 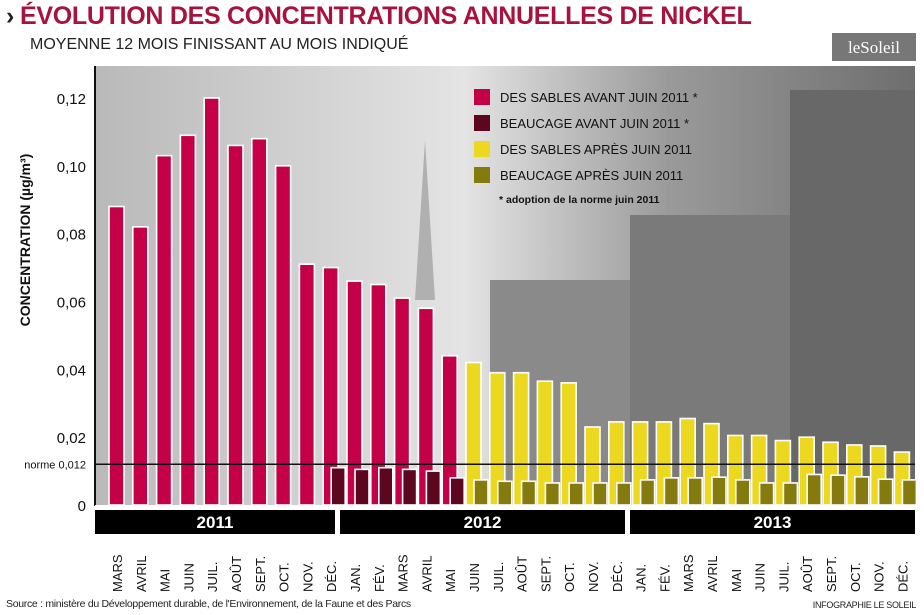 I want to click on y-tick-label: 0,04, so click(x=71, y=370).